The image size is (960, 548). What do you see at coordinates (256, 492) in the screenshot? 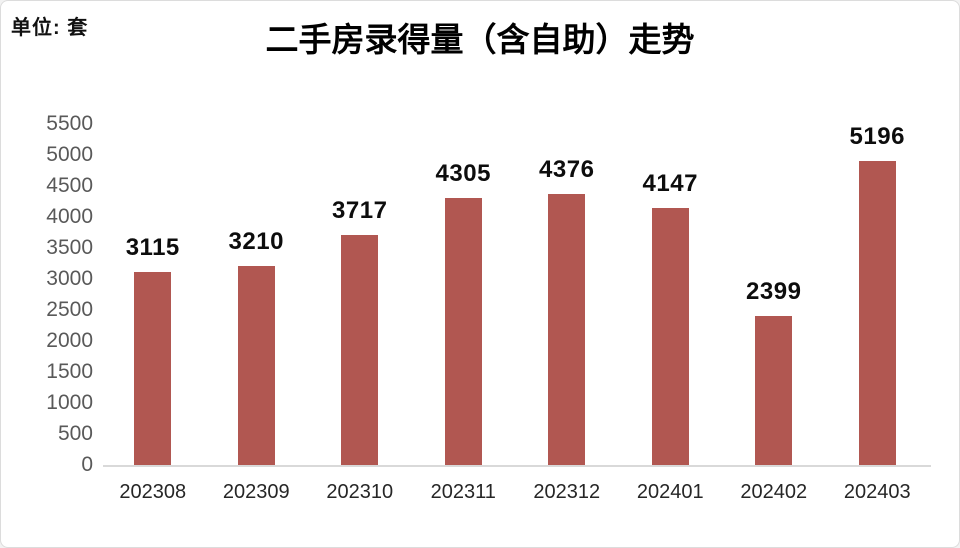
I see `x-axis-label: 202309` at bounding box center [256, 492].